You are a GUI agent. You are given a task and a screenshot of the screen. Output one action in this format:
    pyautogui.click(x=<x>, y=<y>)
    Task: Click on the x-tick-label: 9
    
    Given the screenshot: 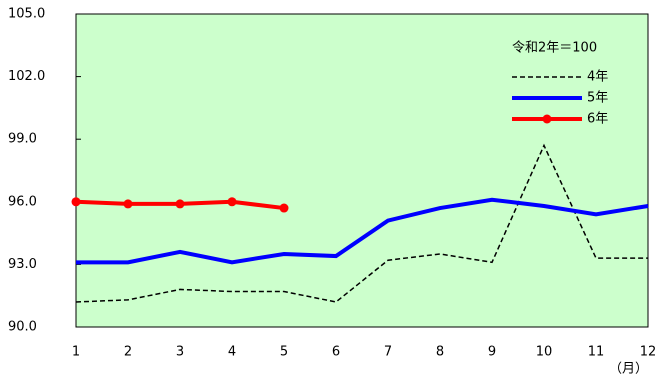 What is the action you would take?
    pyautogui.click(x=492, y=352)
    